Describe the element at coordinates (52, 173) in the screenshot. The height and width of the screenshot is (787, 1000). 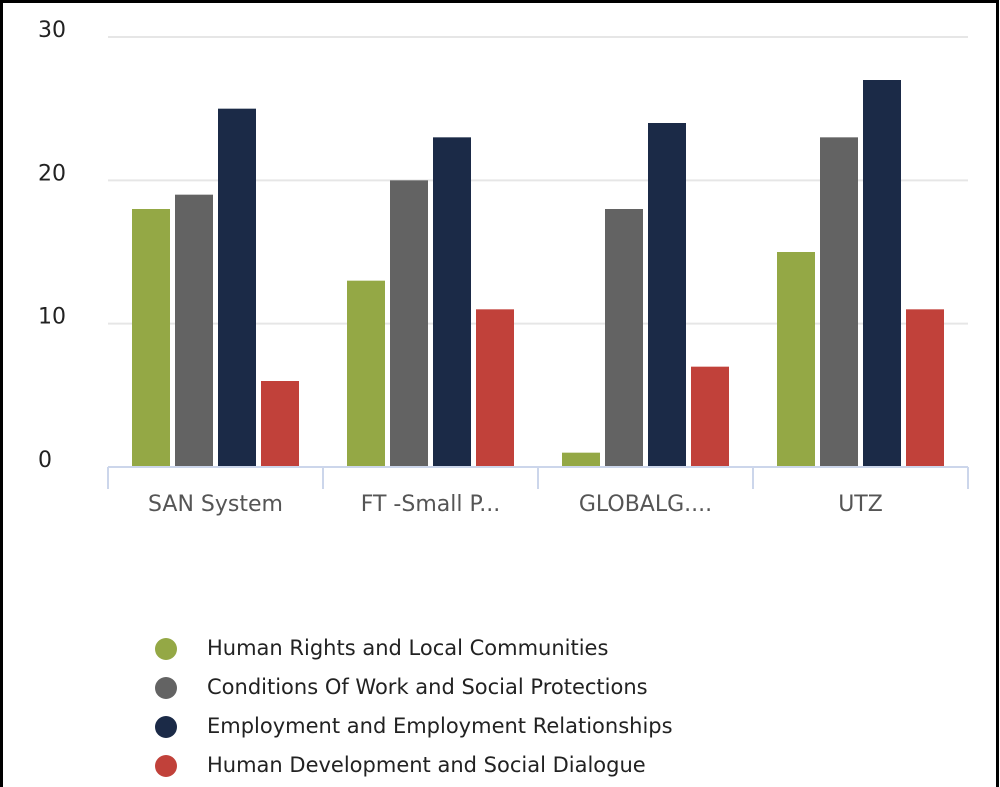
I see `y-tick-label: 20` at that location.